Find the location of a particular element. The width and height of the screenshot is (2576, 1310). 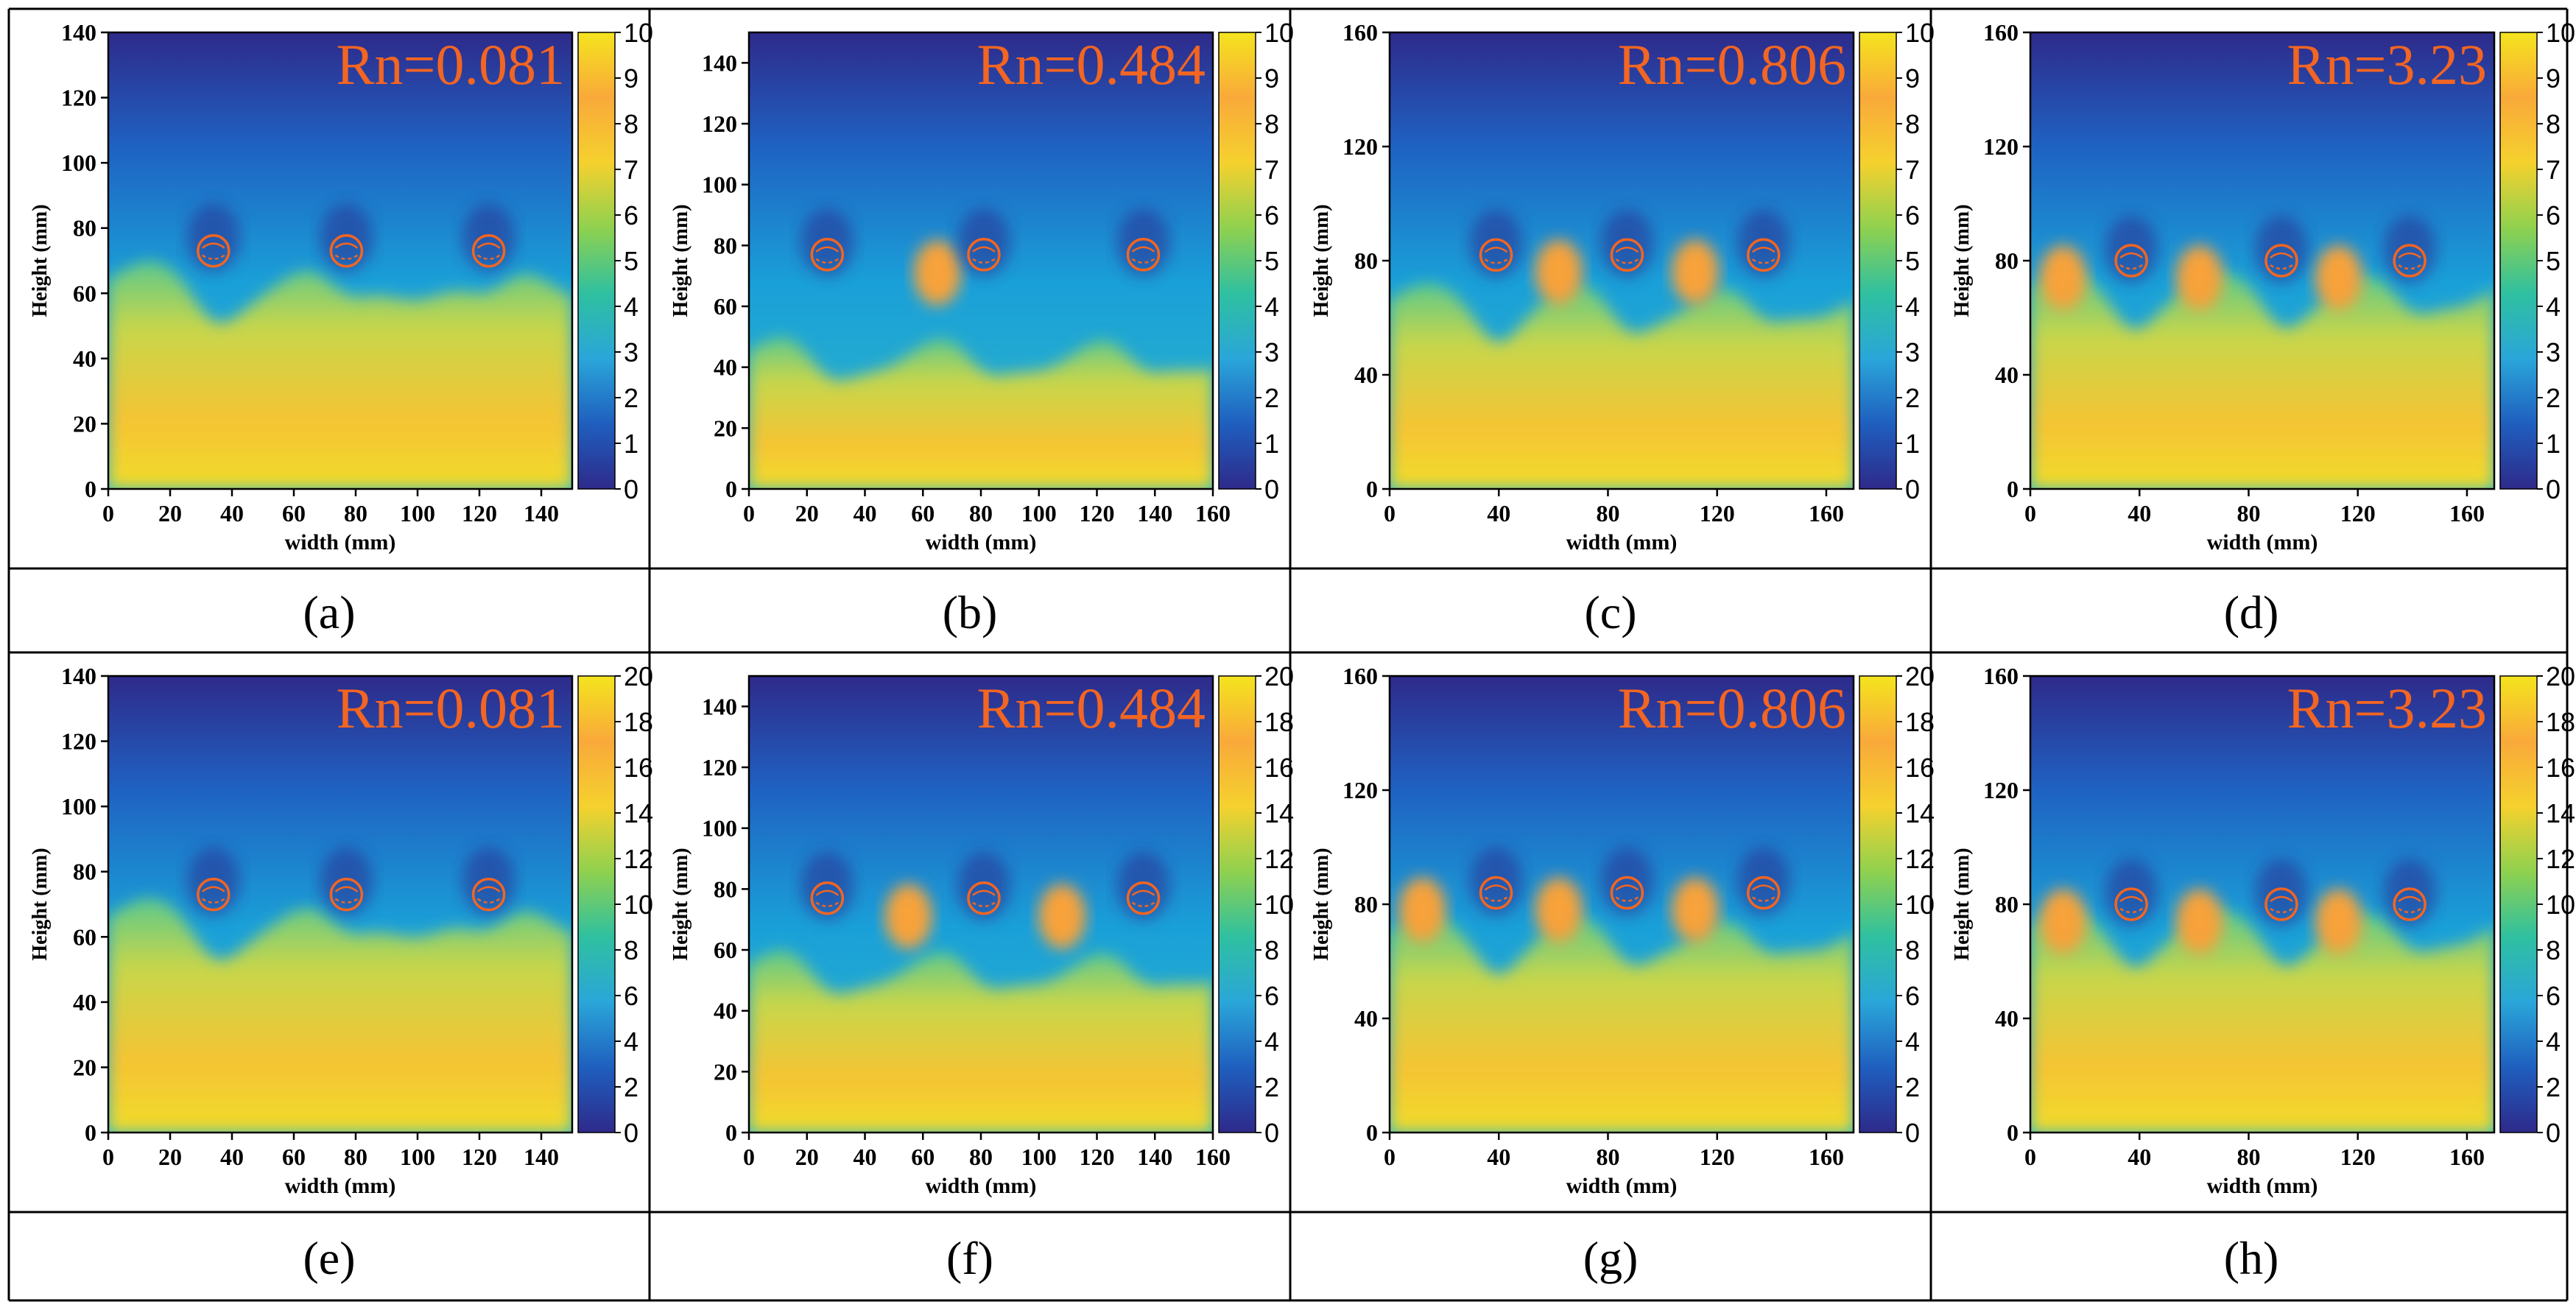

panel-caption: (b) is located at coordinates (970, 612).